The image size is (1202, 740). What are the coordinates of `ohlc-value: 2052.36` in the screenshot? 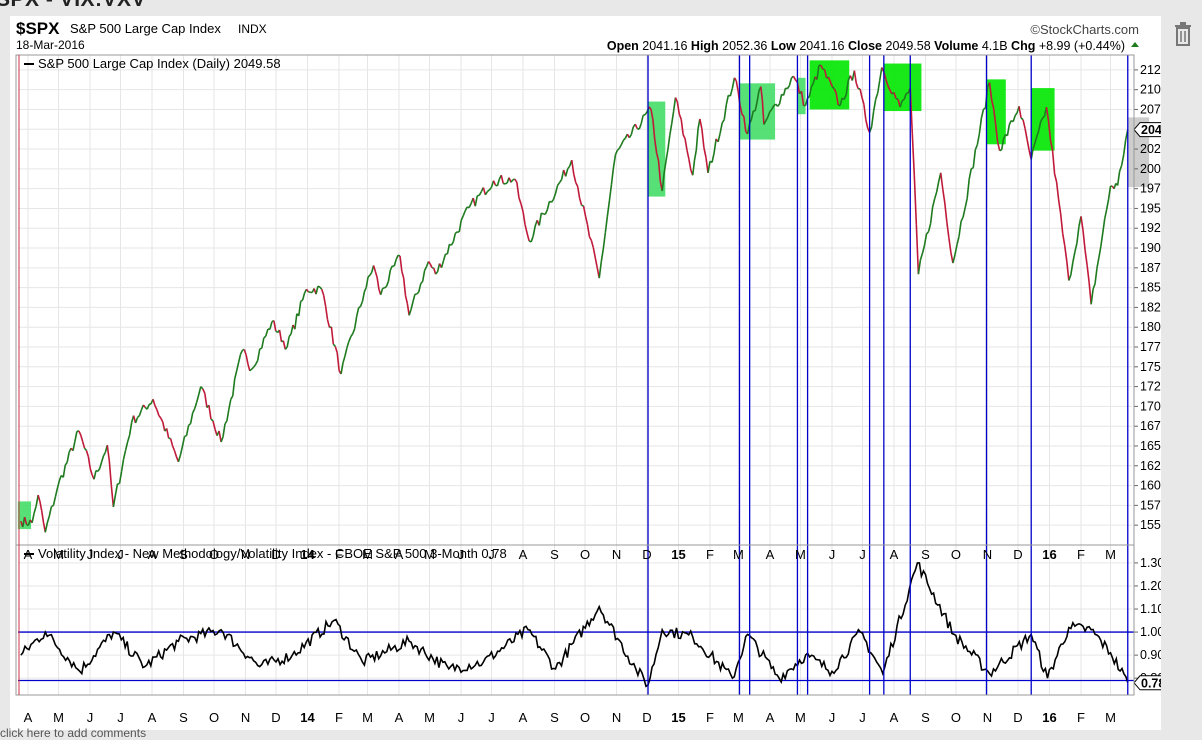 It's located at (744, 46).